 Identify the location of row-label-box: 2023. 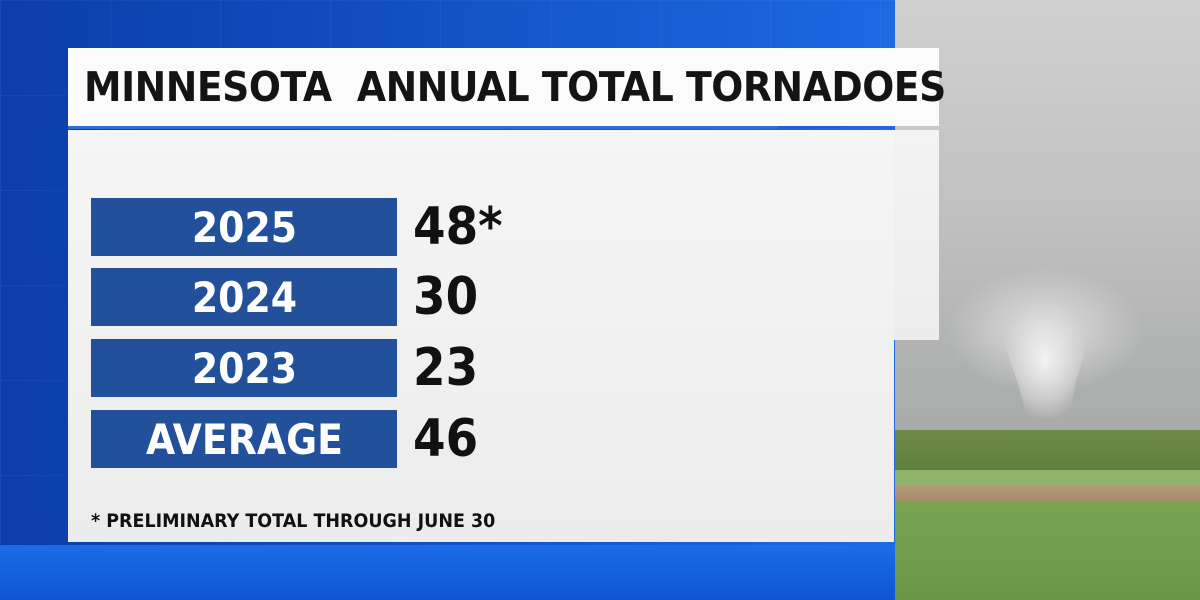
(244, 368).